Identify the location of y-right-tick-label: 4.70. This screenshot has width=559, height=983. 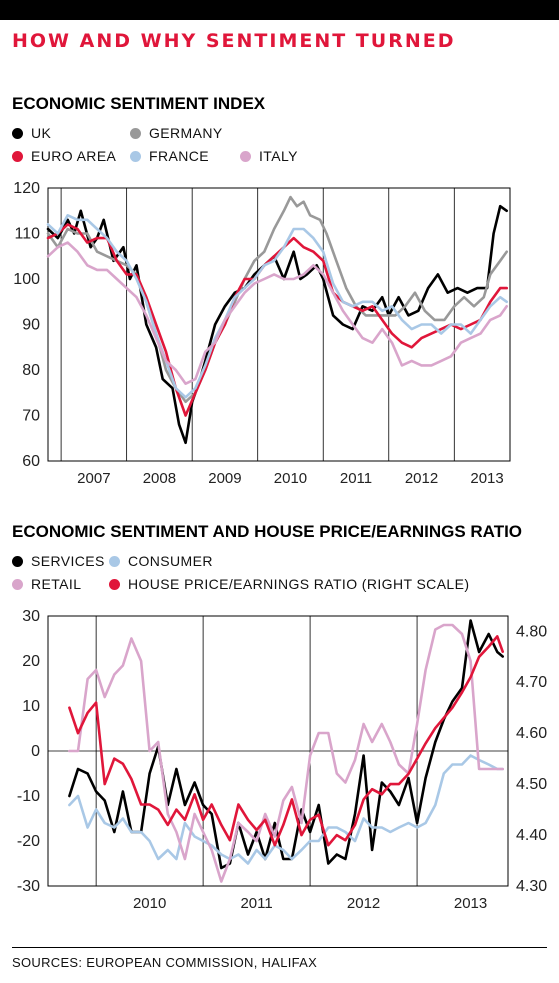
(531, 682).